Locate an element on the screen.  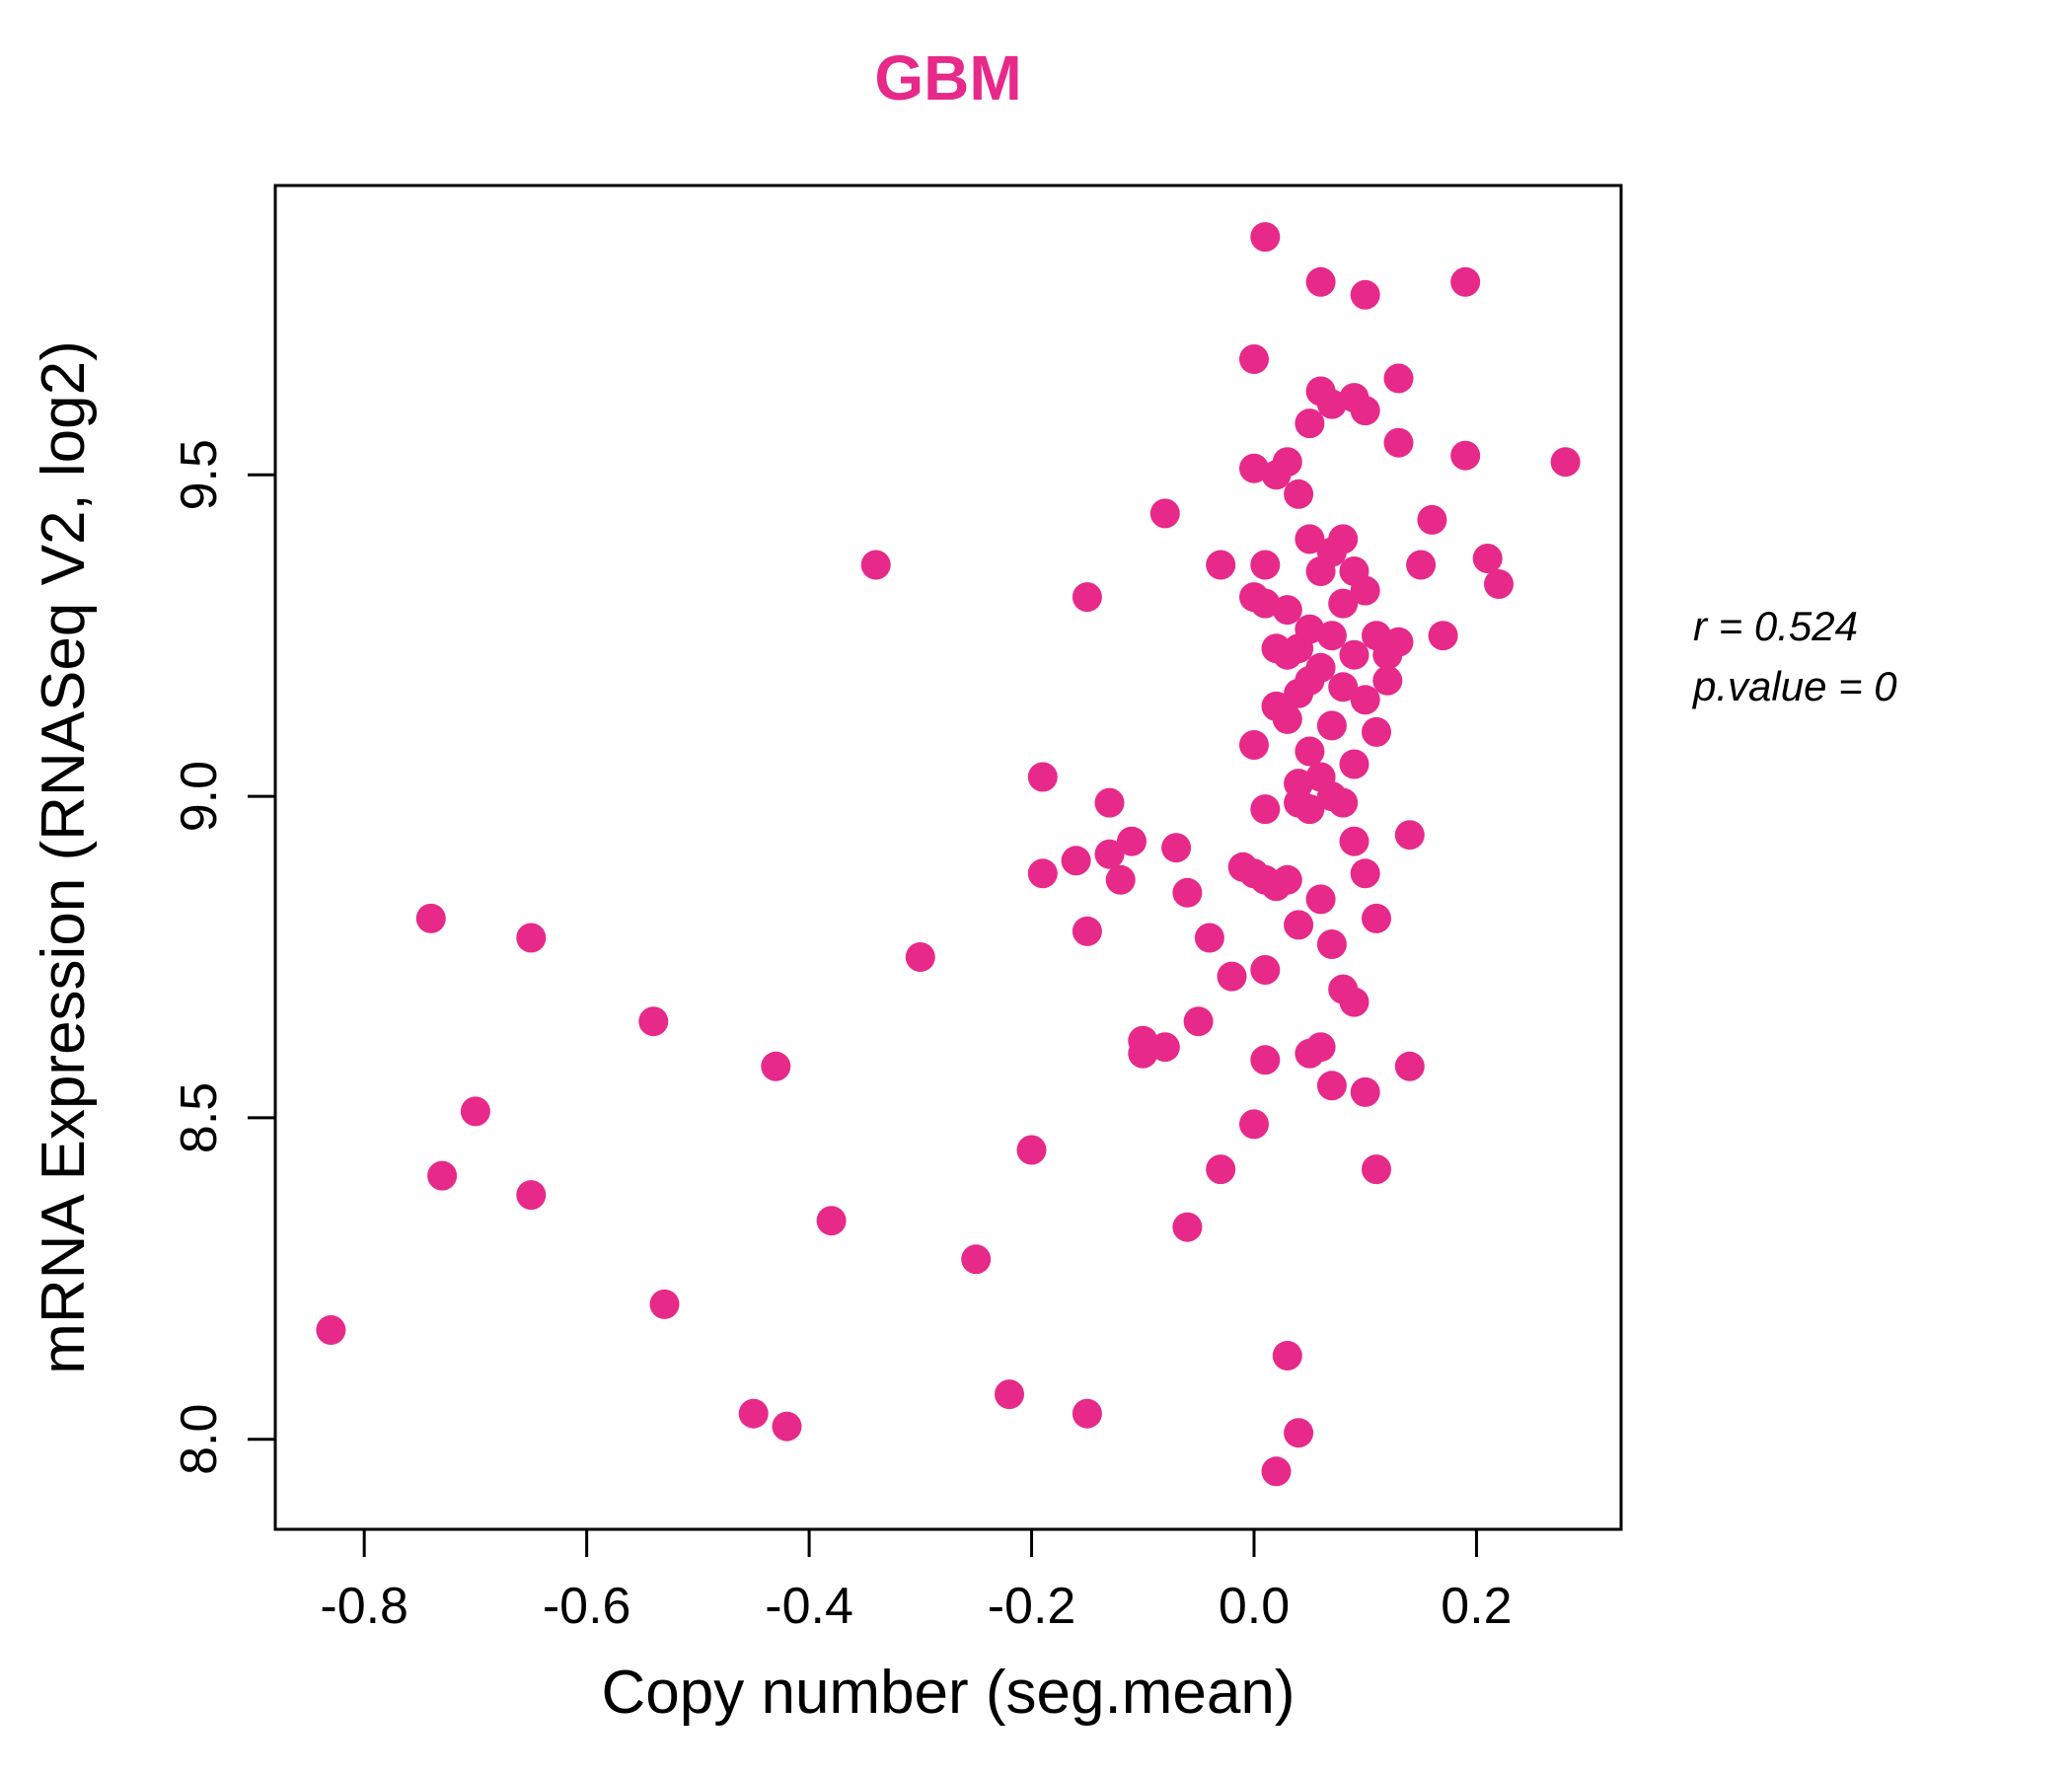
x-tick-label: -0.8 is located at coordinates (364, 1607).